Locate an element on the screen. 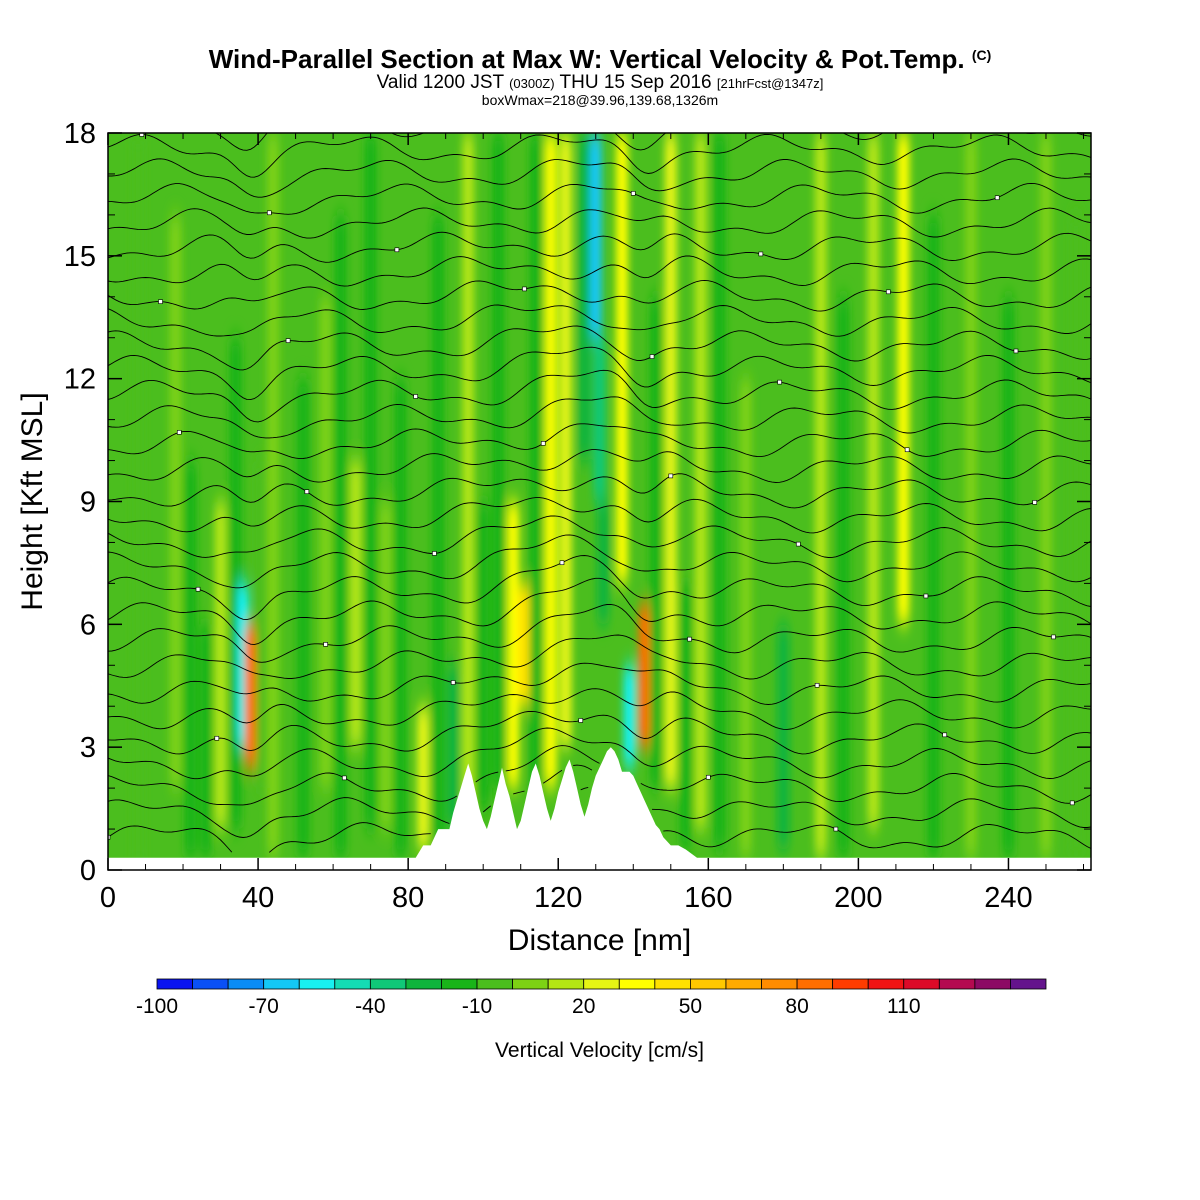 The height and width of the screenshot is (1200, 1200). valid-zulu-time: (0300Z) is located at coordinates (532, 83).